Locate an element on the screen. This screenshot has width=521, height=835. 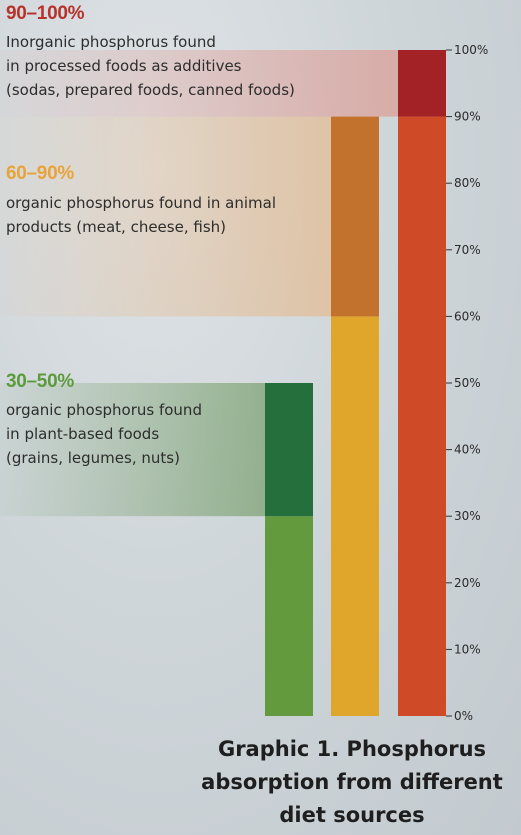
y-tick-label: 60% is located at coordinates (467, 316).